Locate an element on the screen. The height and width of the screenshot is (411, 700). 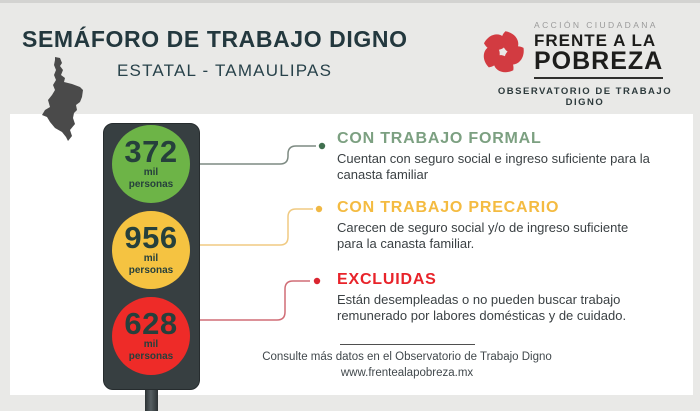
yellow-light: 956 mil personas is located at coordinates (151, 250).